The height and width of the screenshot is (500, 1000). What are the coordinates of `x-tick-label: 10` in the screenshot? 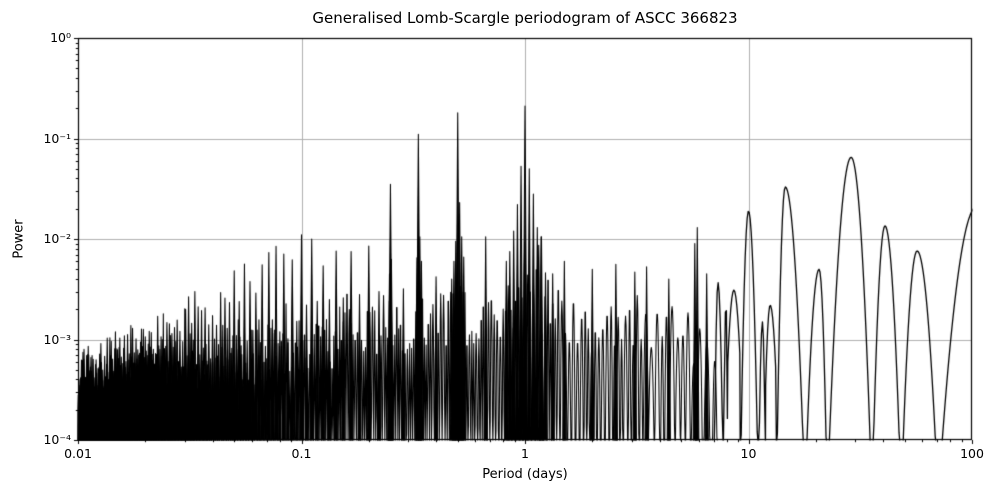 It's located at (748, 453).